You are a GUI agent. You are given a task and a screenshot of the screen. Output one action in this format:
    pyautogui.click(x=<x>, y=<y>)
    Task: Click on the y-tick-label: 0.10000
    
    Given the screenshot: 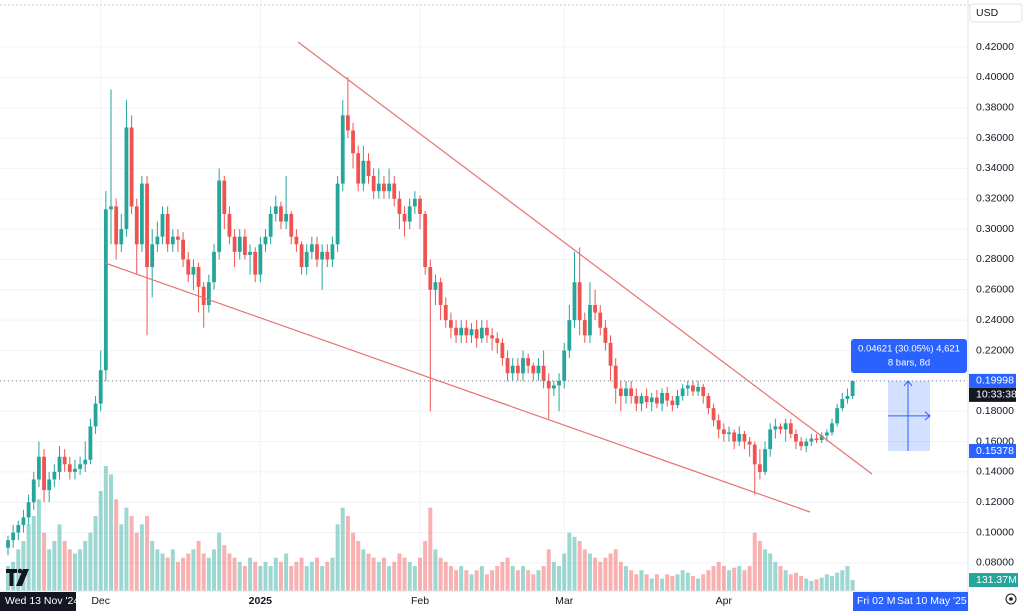 What is the action you would take?
    pyautogui.click(x=995, y=532)
    